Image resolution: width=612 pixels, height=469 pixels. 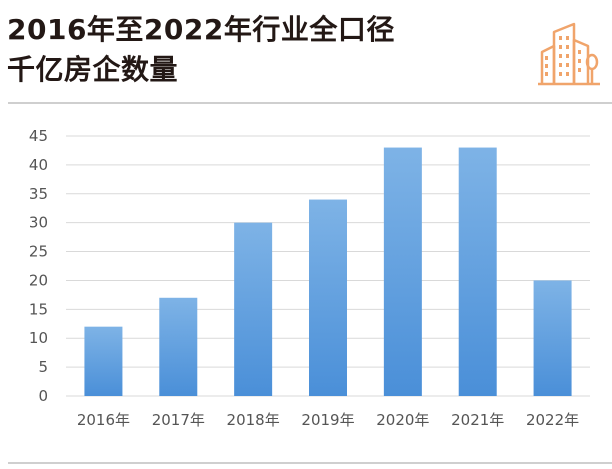 I want to click on y-tick-label: 30, so click(x=38, y=223).